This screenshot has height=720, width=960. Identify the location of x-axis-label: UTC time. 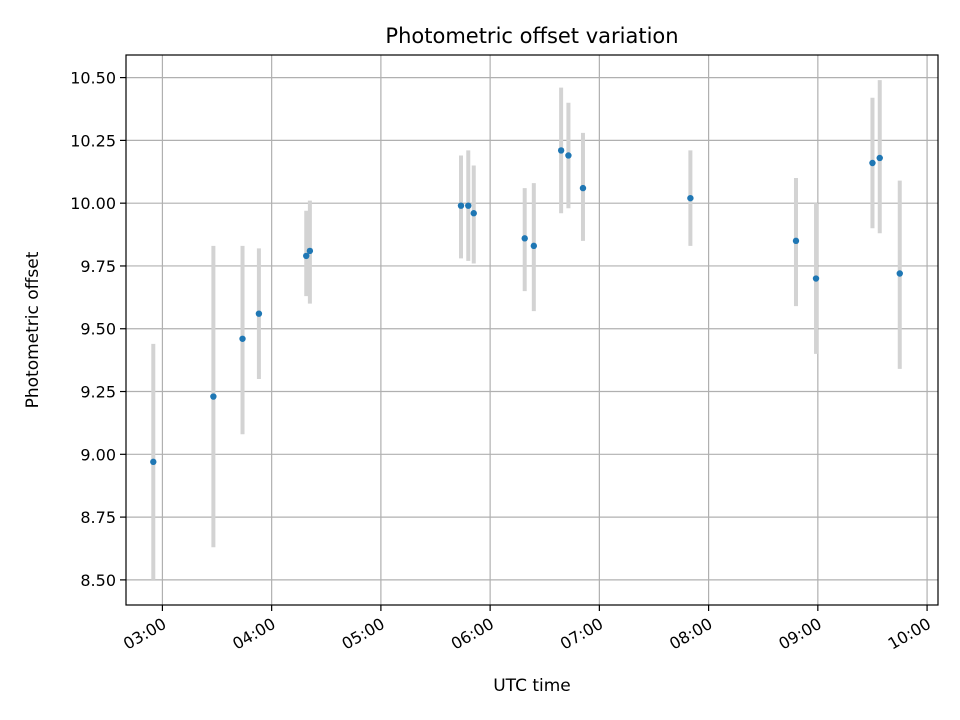
(532, 686).